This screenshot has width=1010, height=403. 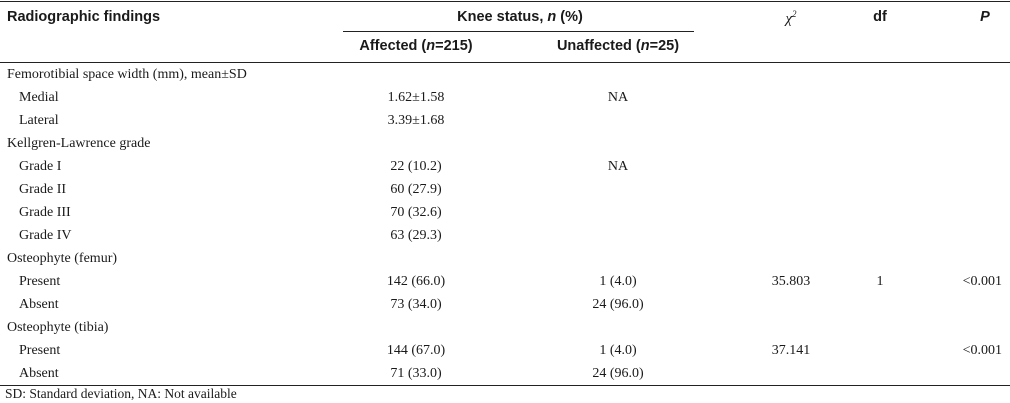 I want to click on cell-chi-square: 37.141, so click(x=791, y=350).